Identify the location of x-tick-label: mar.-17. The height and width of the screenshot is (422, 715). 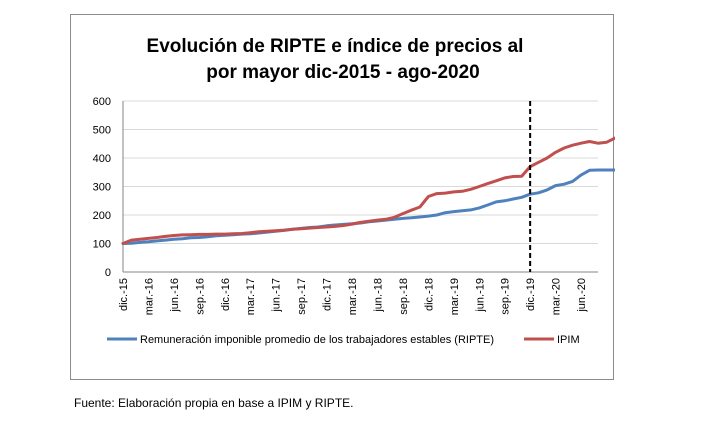
(251, 296).